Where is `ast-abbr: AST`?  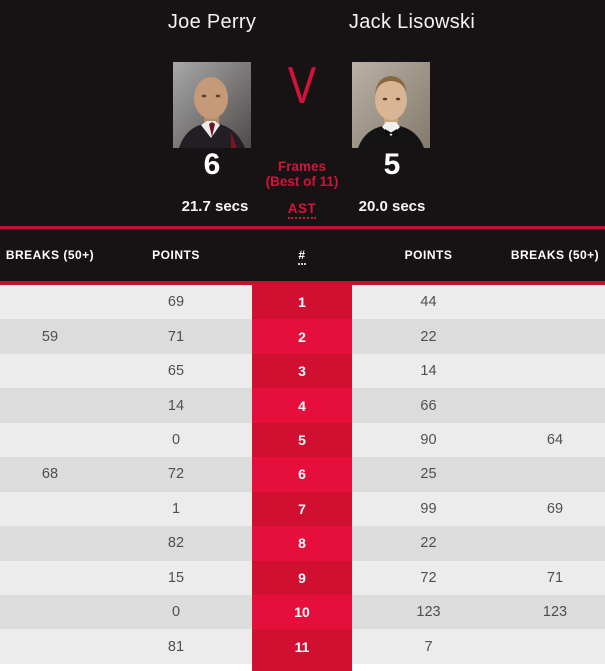 ast-abbr: AST is located at coordinates (302, 209).